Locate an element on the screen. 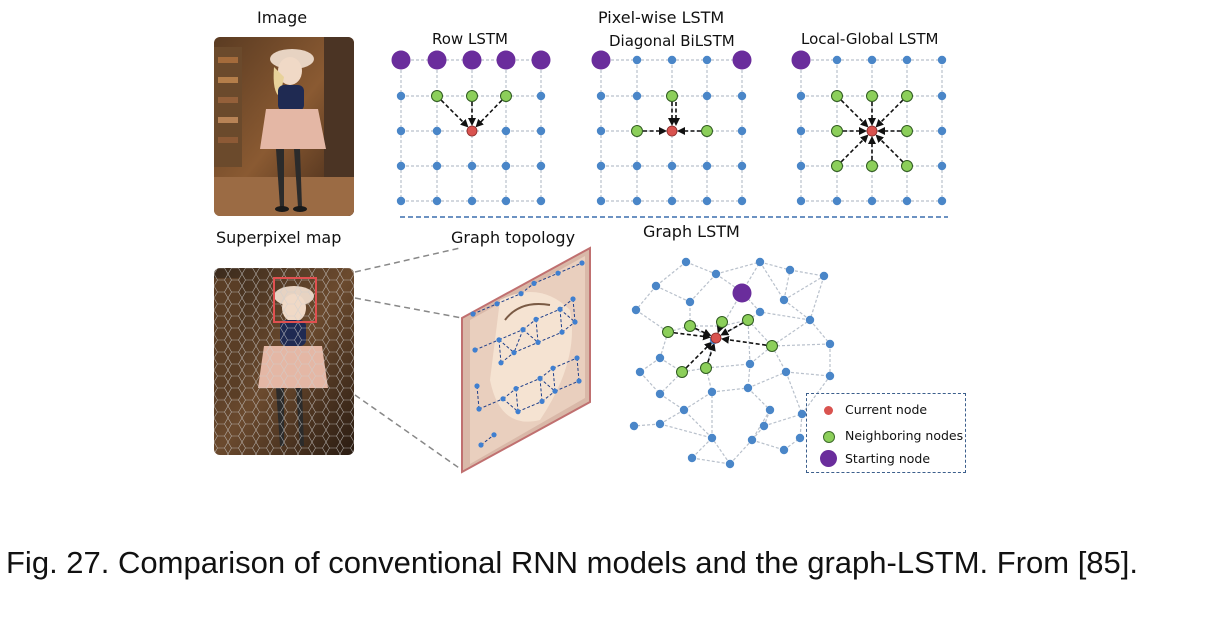 The width and height of the screenshot is (1208, 638). superpixel-map-image is located at coordinates (284, 361).